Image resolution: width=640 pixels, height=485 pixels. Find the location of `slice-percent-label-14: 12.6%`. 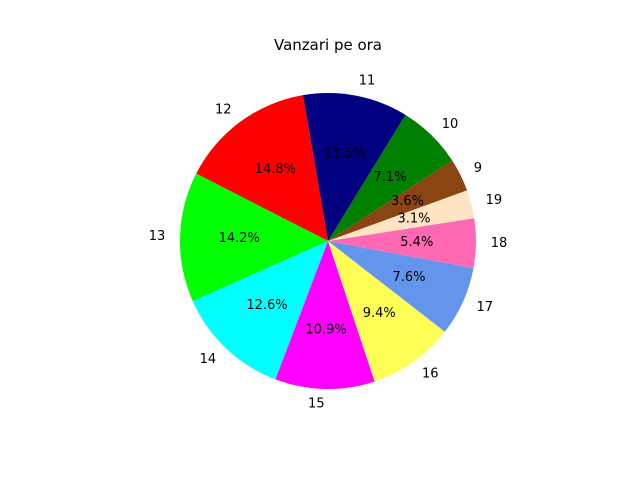

slice-percent-label-14: 12.6% is located at coordinates (266, 305).